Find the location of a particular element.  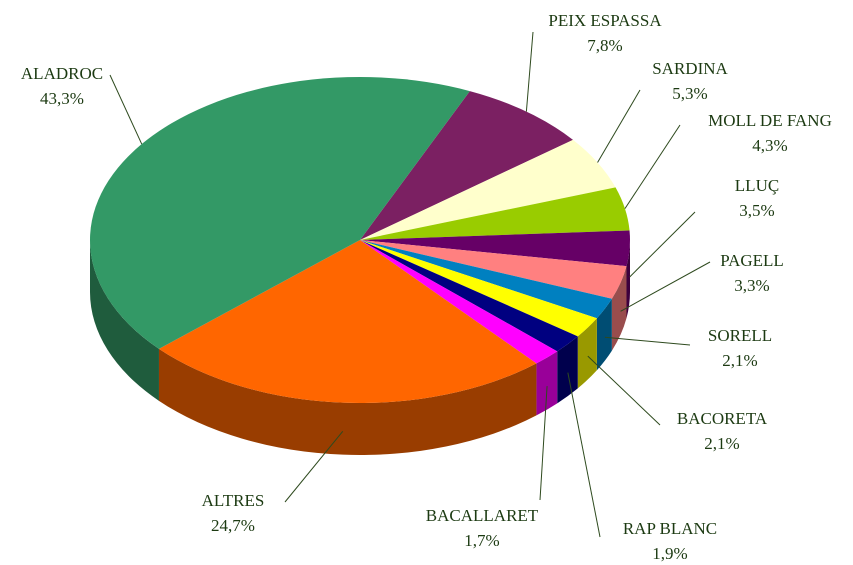

slice-label: ALTRES is located at coordinates (233, 500).